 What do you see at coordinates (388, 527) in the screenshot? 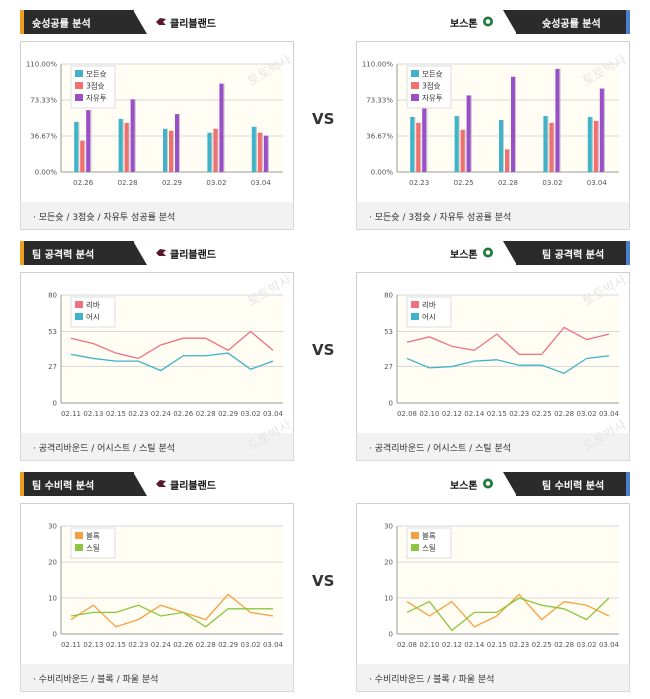
I see `y-tick-label: 30` at bounding box center [388, 527].